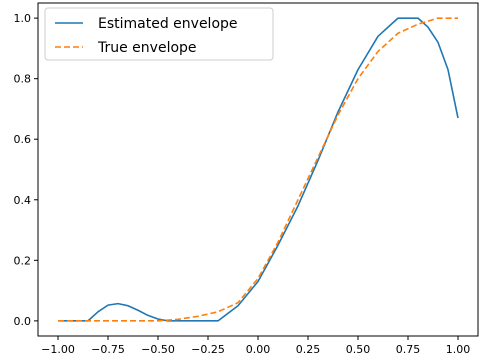 The image size is (482, 364). What do you see at coordinates (23, 18) in the screenshot?
I see `y-tick-label: 1.0` at bounding box center [23, 18].